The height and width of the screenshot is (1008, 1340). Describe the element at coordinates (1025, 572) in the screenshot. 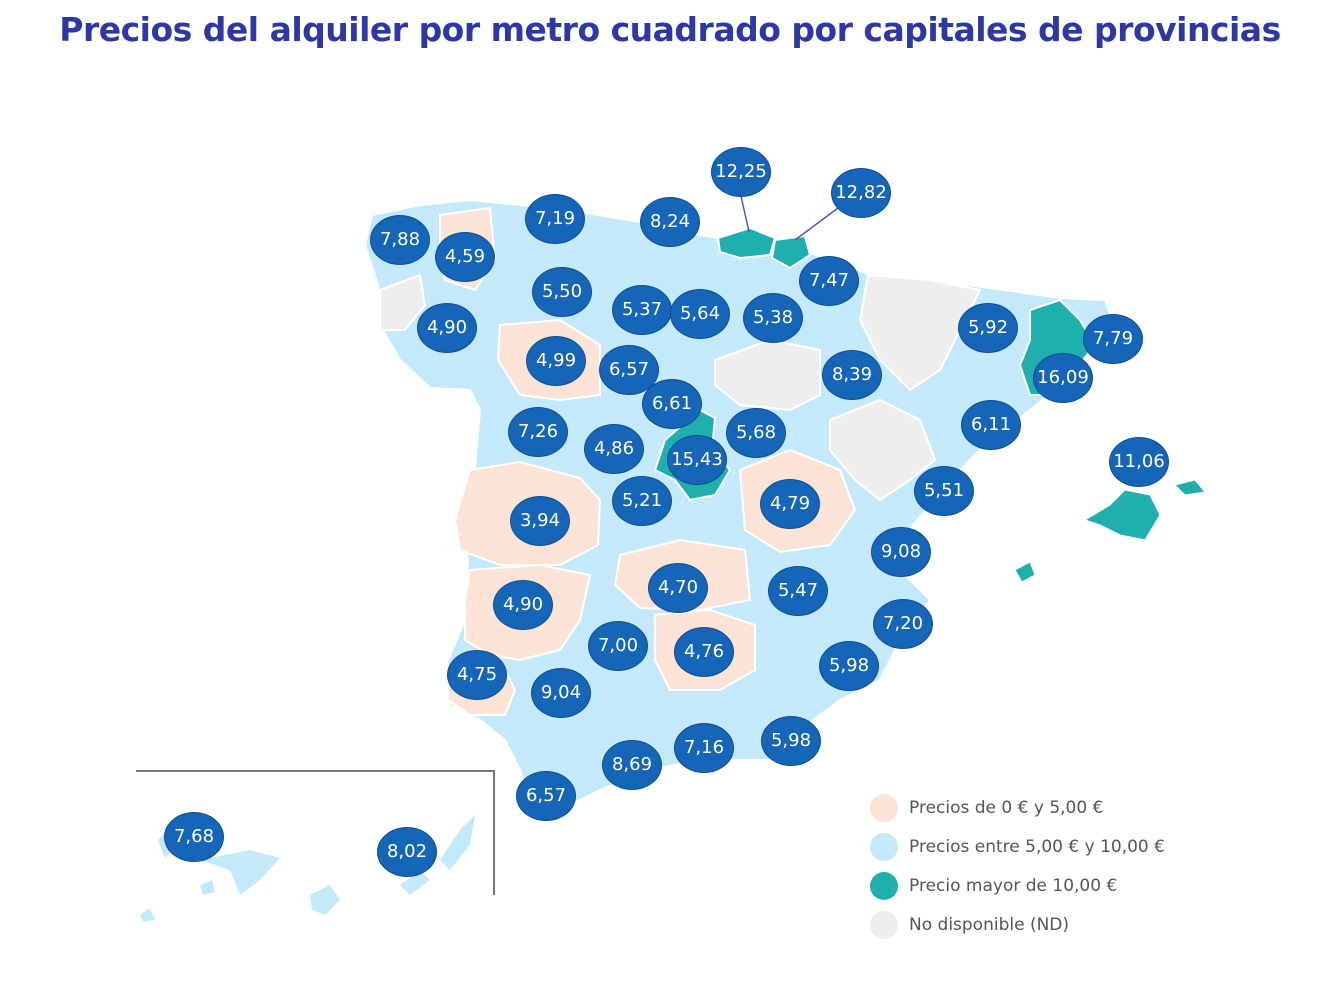

I see `island-ibiza` at that location.